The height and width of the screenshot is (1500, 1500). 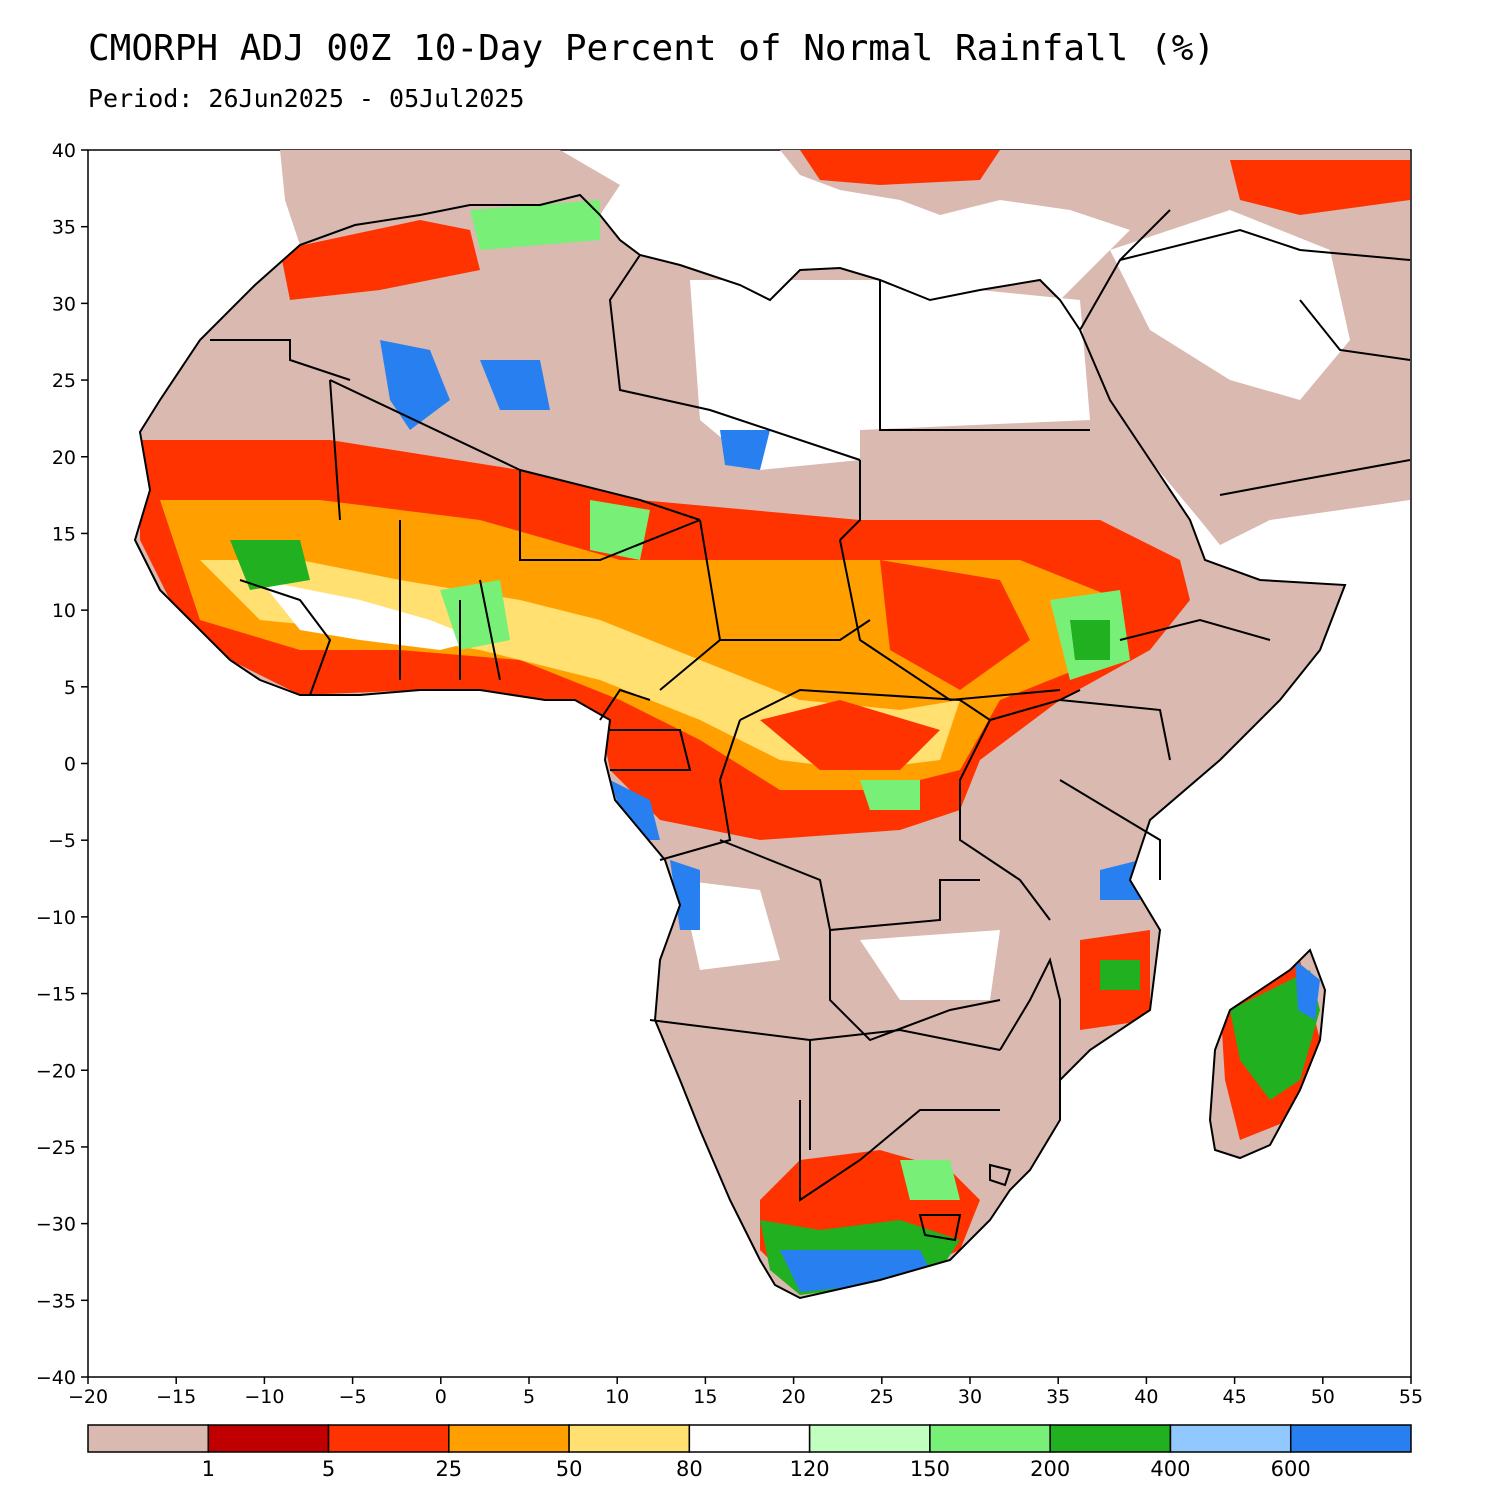 What do you see at coordinates (529, 1397) in the screenshot?
I see `x-tick-label: 5` at bounding box center [529, 1397].